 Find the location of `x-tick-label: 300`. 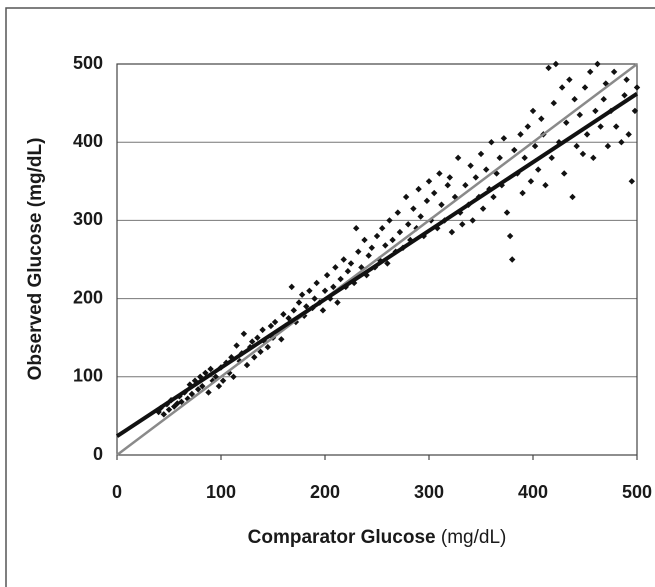

x-tick-label: 300 is located at coordinates (429, 492).